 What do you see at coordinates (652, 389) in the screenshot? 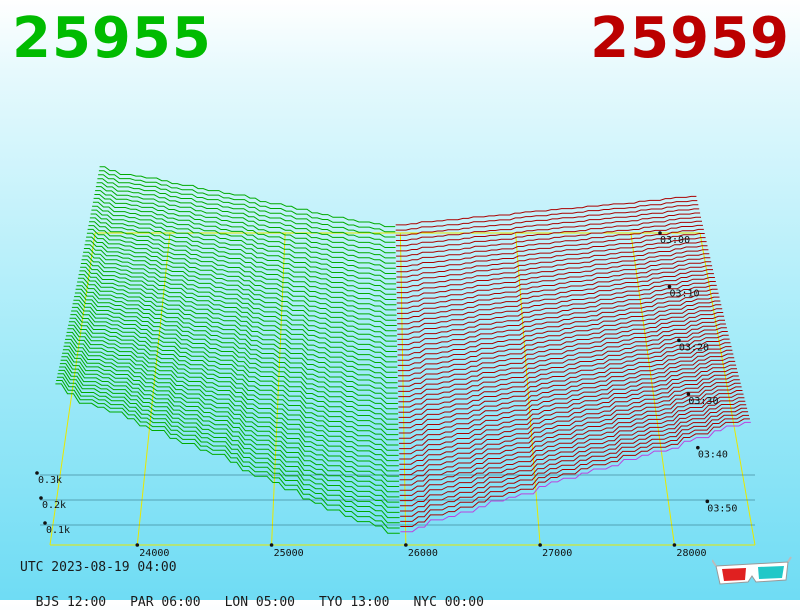
I see `grid-price-line` at bounding box center [652, 389].